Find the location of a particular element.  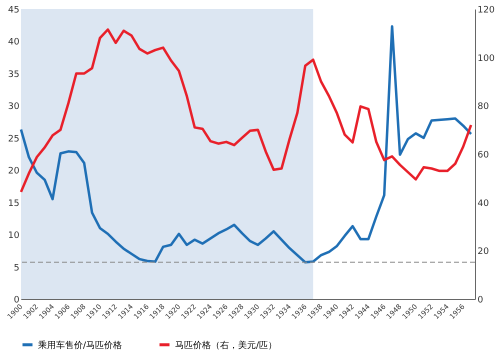

y-tick-label: 25 is located at coordinates (14, 139).